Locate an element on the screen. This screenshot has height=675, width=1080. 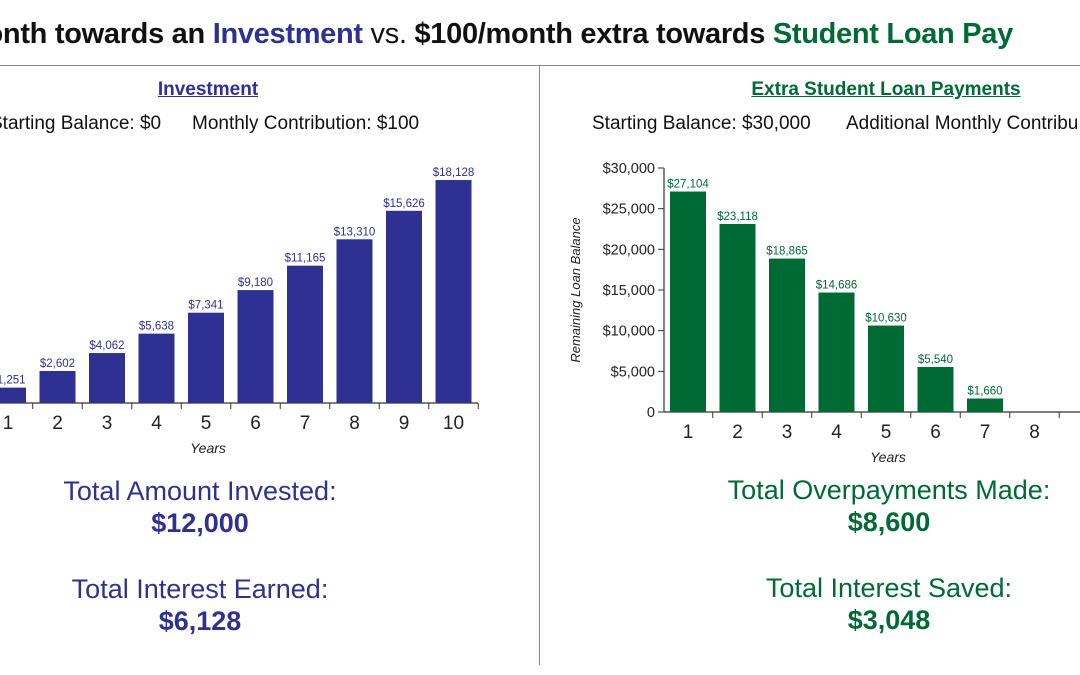
y-tick-label: $5,000 is located at coordinates (633, 372).